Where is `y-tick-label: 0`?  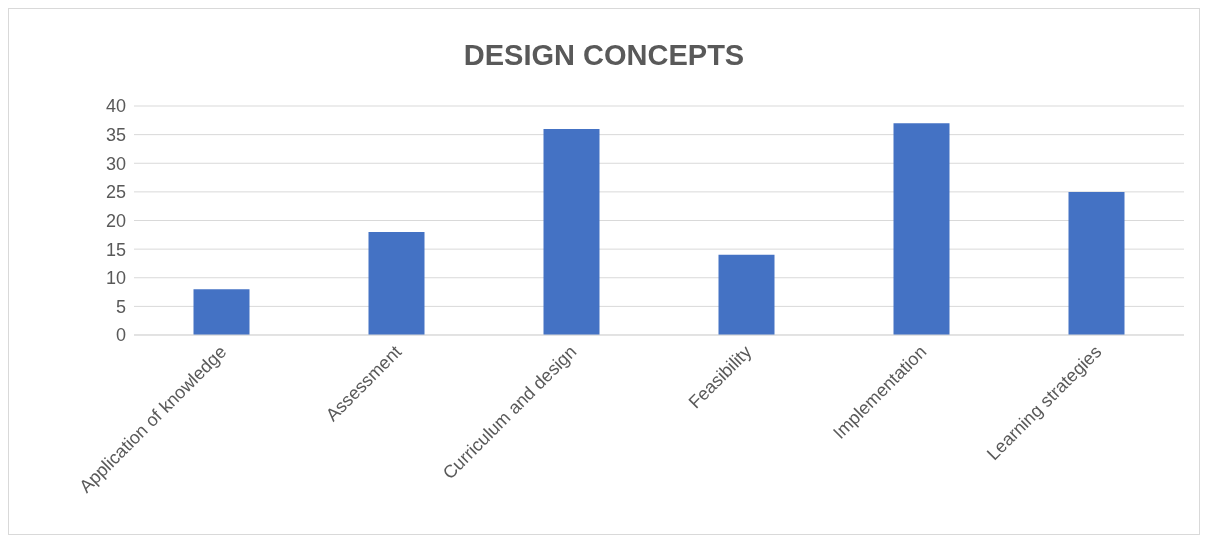
y-tick-label: 0 is located at coordinates (120, 335).